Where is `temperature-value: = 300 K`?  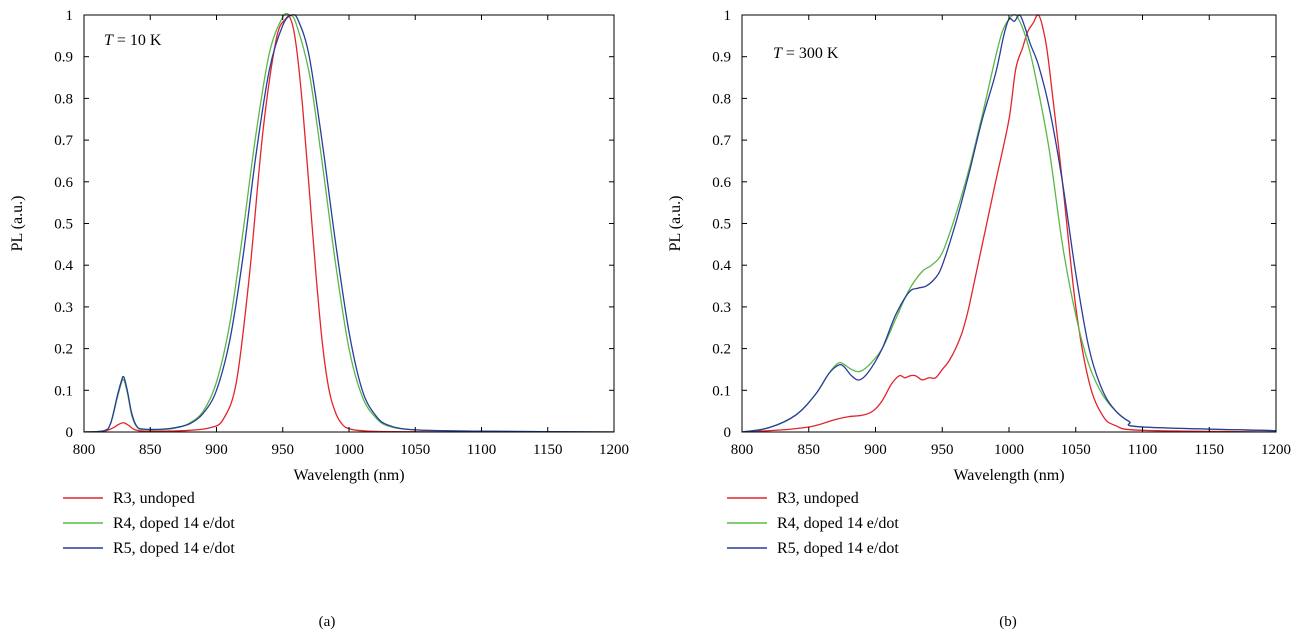 temperature-value: = 300 K is located at coordinates (810, 53).